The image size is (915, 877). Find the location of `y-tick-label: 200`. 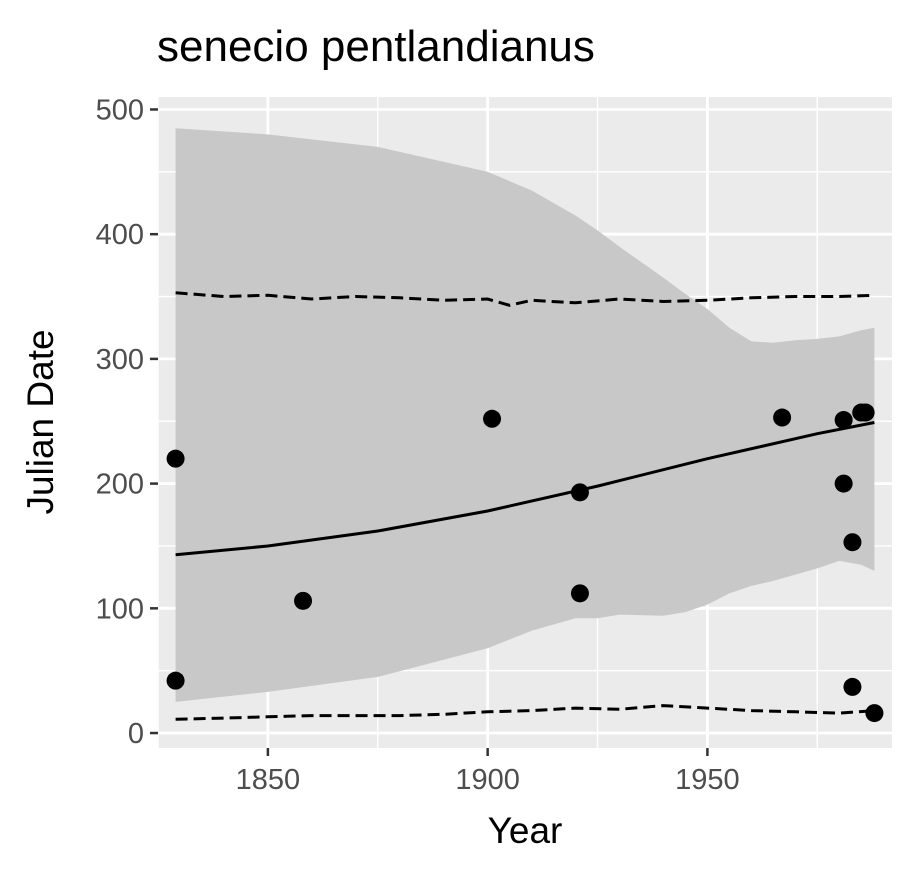

y-tick-label: 200 is located at coordinates (120, 485).